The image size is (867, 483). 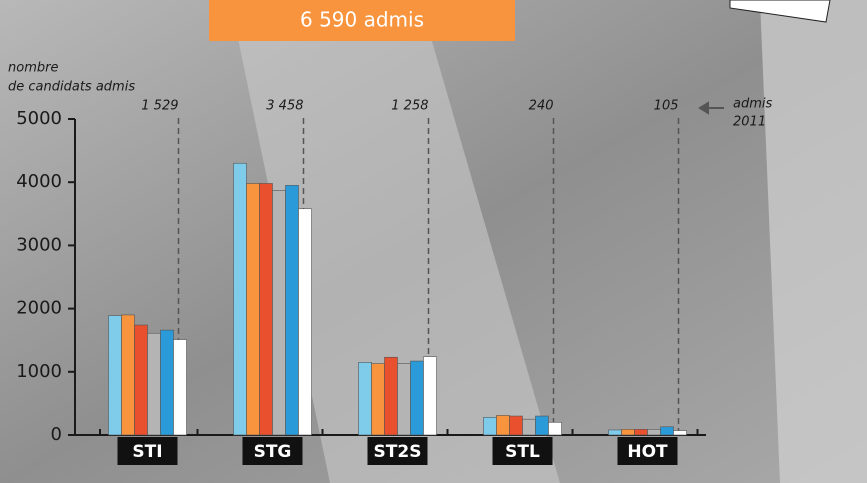 I want to click on admis-2011-value: 3 458, so click(x=284, y=106).